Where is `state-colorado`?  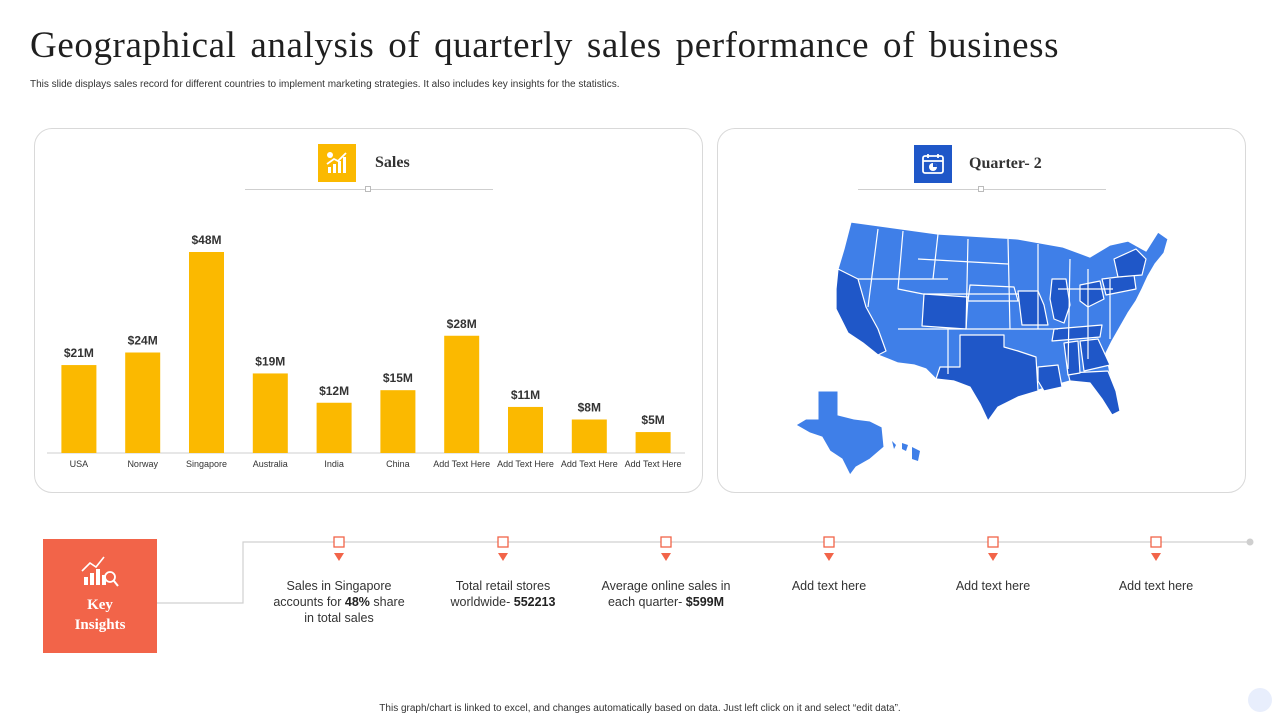 state-colorado is located at coordinates (945, 311).